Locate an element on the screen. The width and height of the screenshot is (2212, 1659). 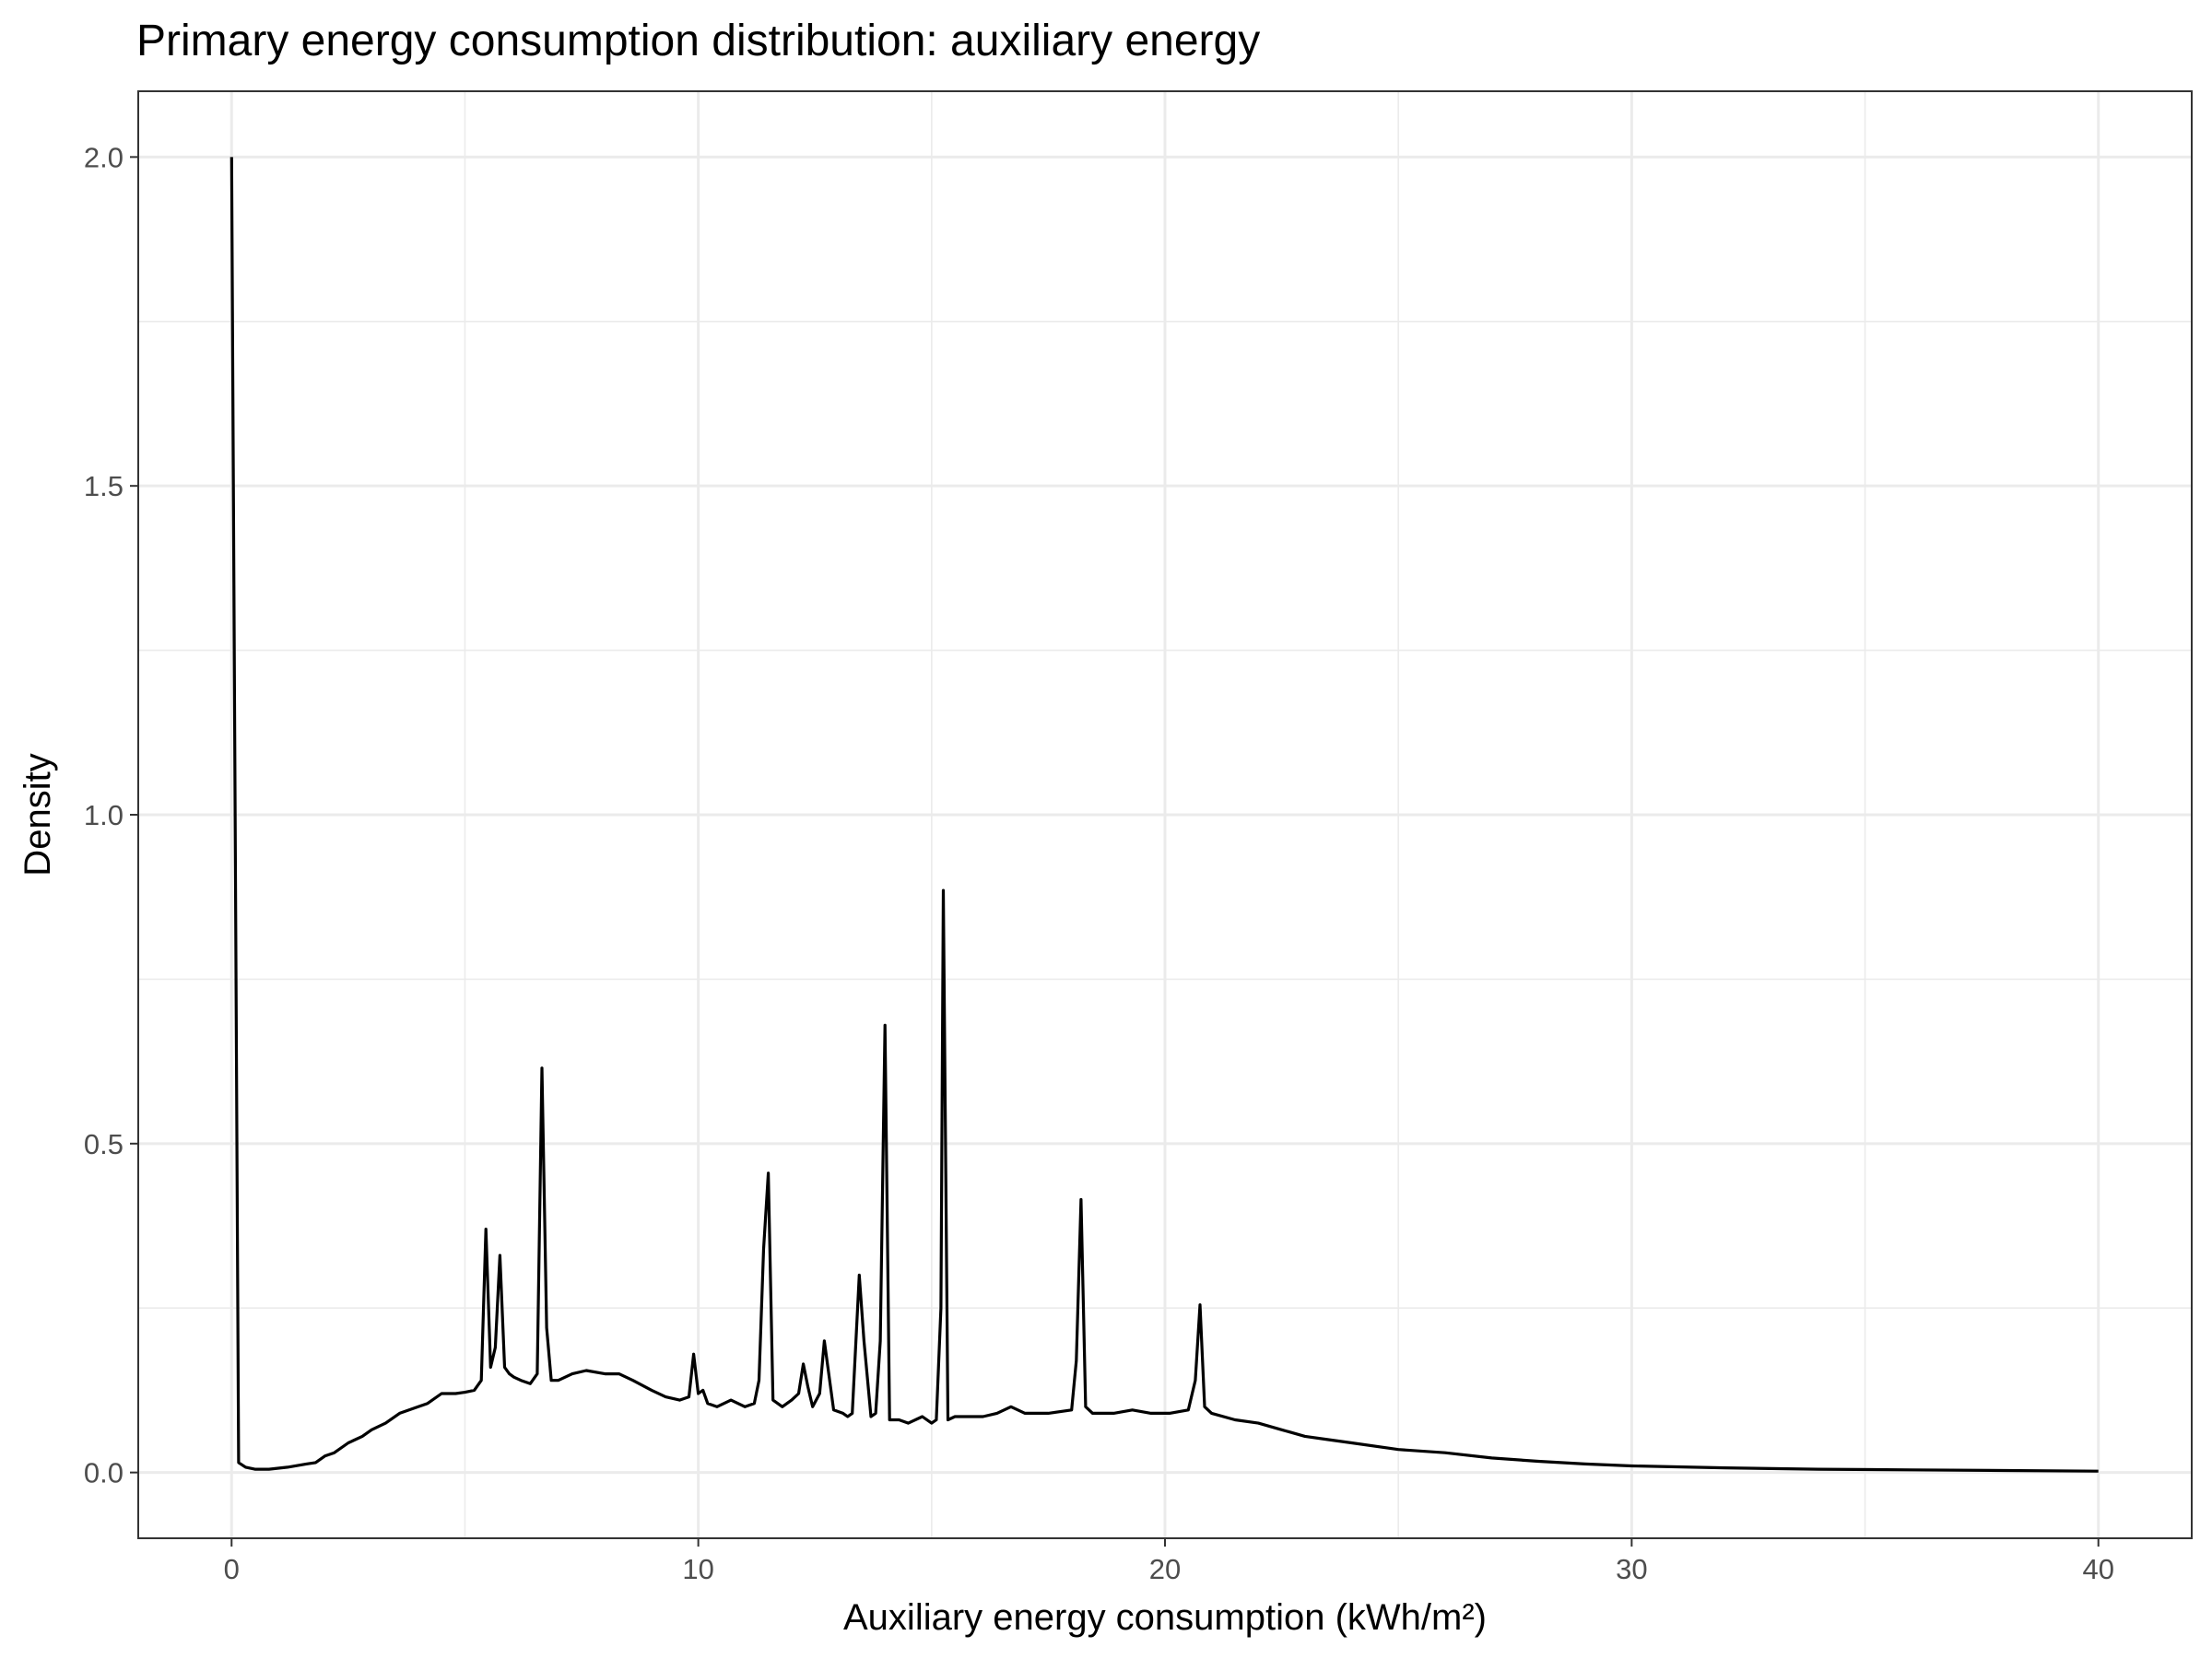
y-tick-label: 1.5 is located at coordinates (104, 486).